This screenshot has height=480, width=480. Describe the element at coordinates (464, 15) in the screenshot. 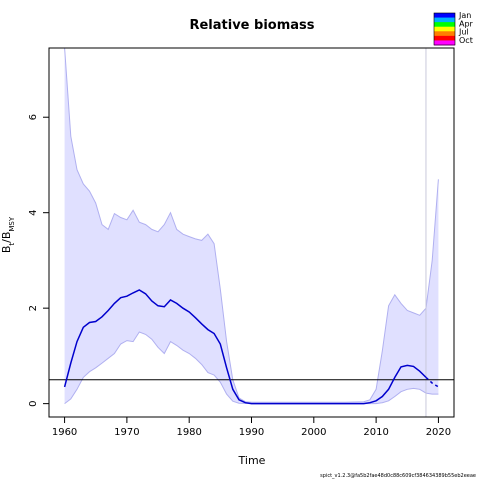

I see `legend-label: Jan` at that location.